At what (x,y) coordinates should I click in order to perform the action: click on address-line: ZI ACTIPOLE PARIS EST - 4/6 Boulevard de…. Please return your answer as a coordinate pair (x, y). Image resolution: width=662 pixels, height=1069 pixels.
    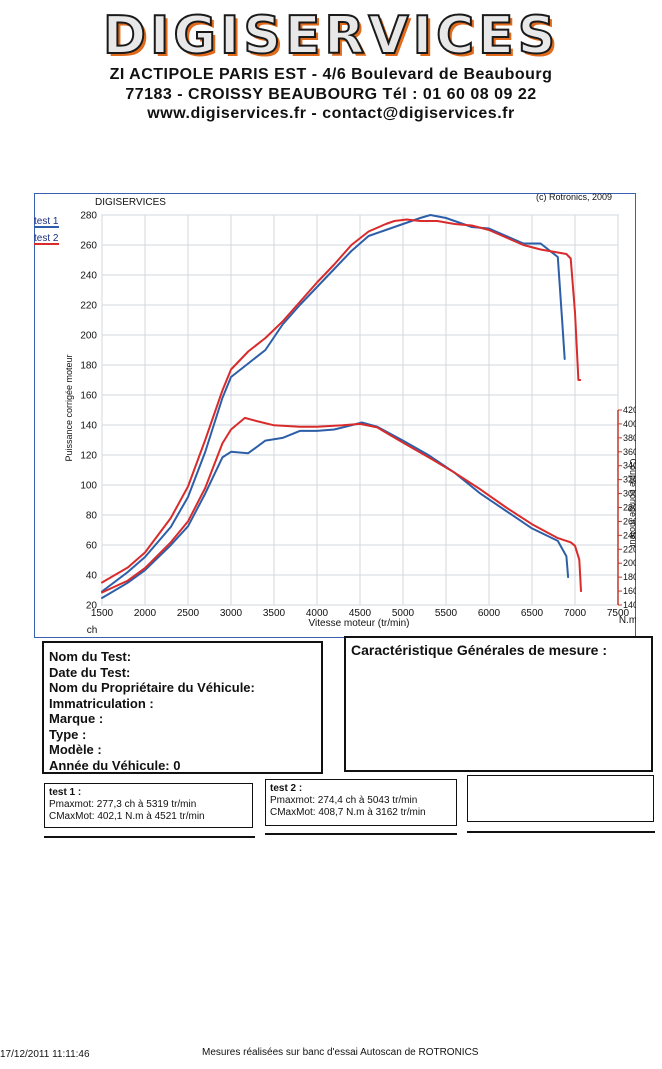
    Looking at the image, I should click on (331, 74).